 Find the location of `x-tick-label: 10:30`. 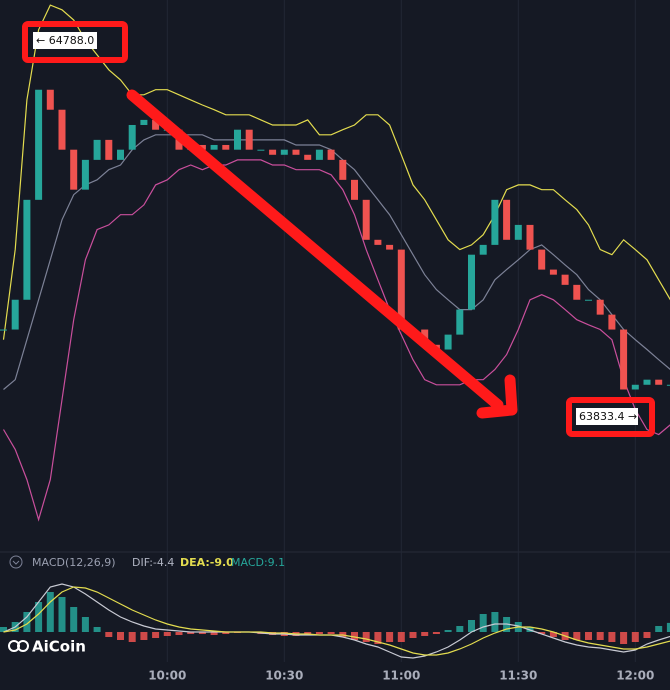

x-tick-label: 10:30 is located at coordinates (284, 676).